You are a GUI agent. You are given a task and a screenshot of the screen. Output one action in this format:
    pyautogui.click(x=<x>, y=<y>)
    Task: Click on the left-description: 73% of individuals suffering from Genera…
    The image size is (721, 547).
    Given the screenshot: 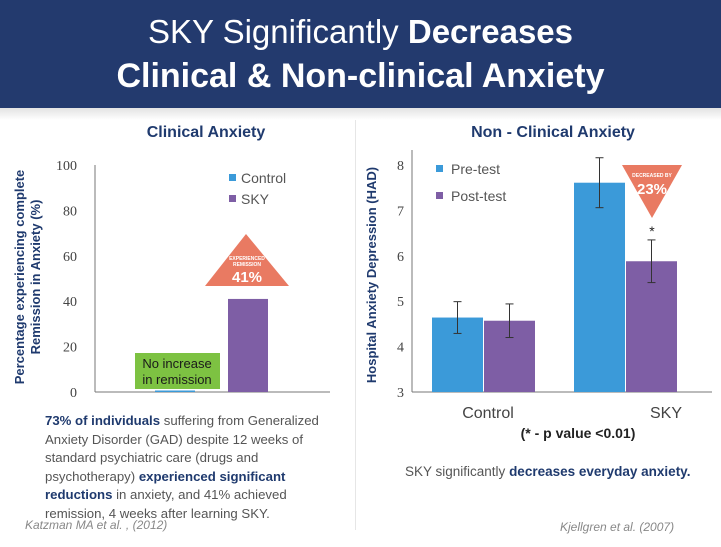 What is the action you would take?
    pyautogui.click(x=195, y=467)
    